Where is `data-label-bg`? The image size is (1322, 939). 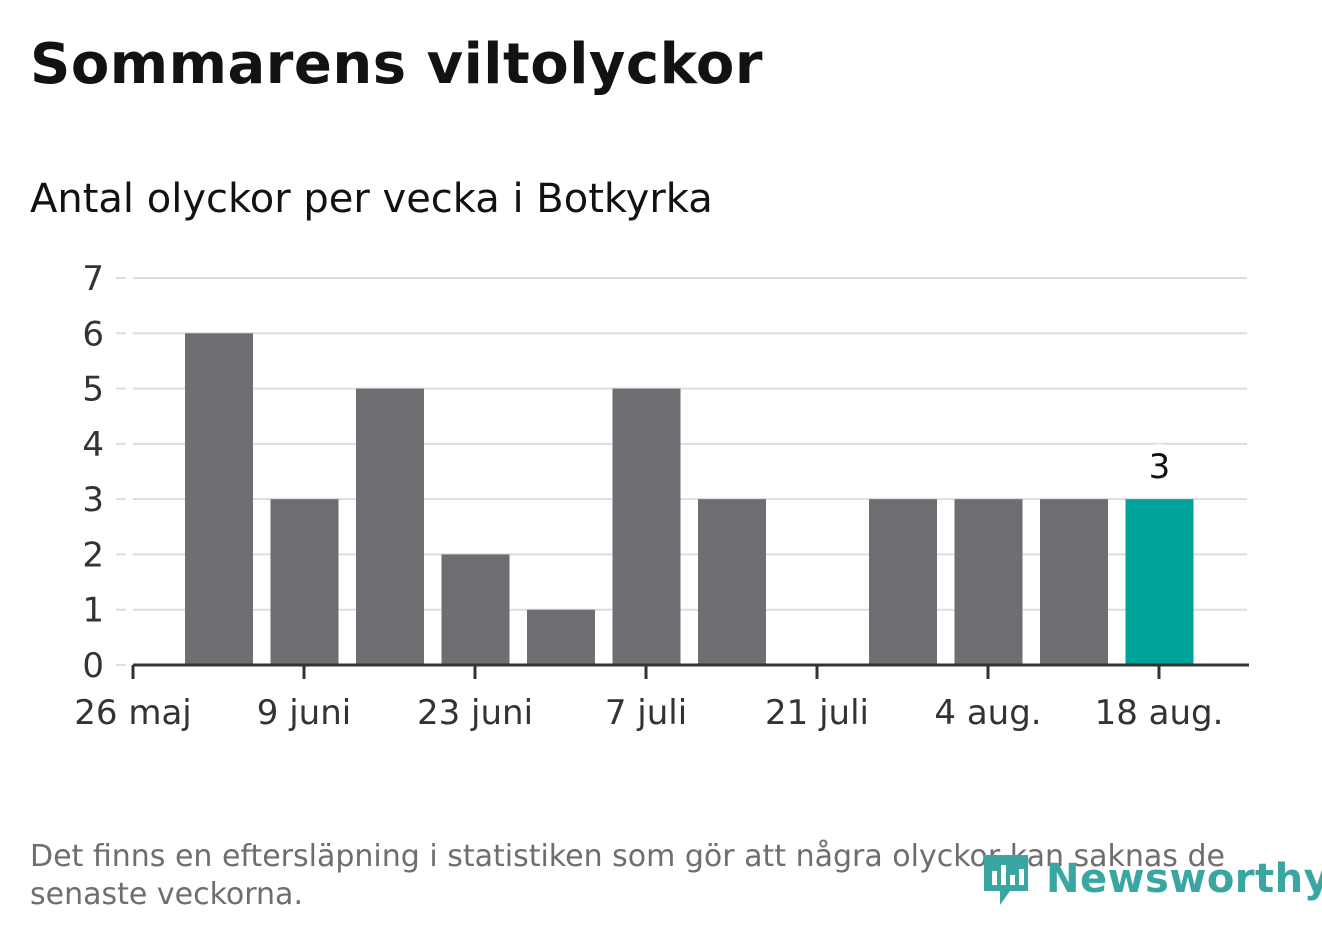 data-label-bg is located at coordinates (1159, 466).